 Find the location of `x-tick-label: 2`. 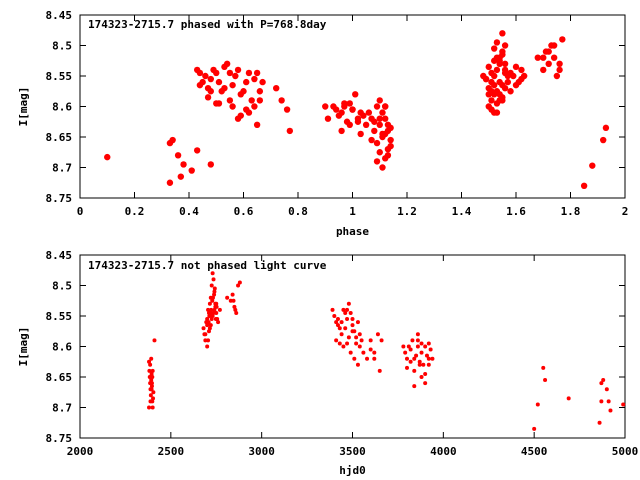

x-tick-label: 2 is located at coordinates (625, 211).